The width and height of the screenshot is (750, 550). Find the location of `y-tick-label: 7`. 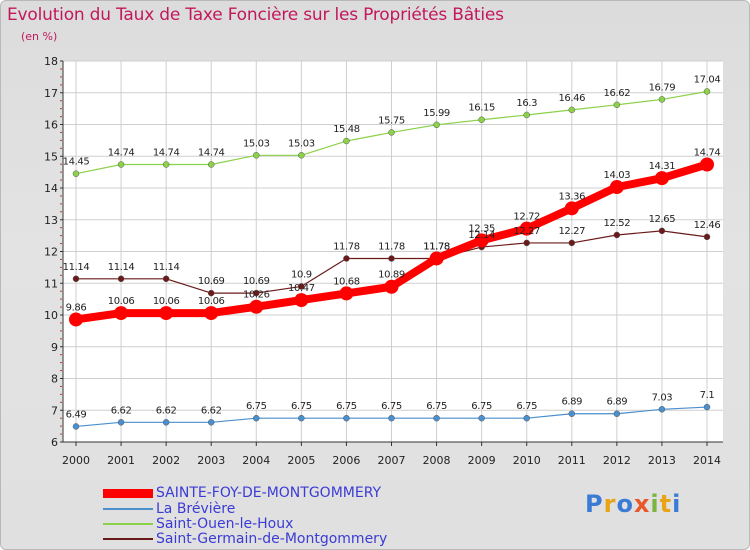

y-tick-label: 7 is located at coordinates (54, 410).